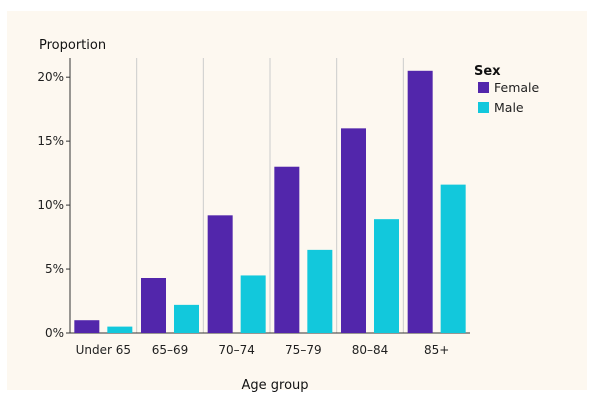 This screenshot has width=594, height=394. What do you see at coordinates (436, 350) in the screenshot?
I see `x-tick-label: 85+` at bounding box center [436, 350].